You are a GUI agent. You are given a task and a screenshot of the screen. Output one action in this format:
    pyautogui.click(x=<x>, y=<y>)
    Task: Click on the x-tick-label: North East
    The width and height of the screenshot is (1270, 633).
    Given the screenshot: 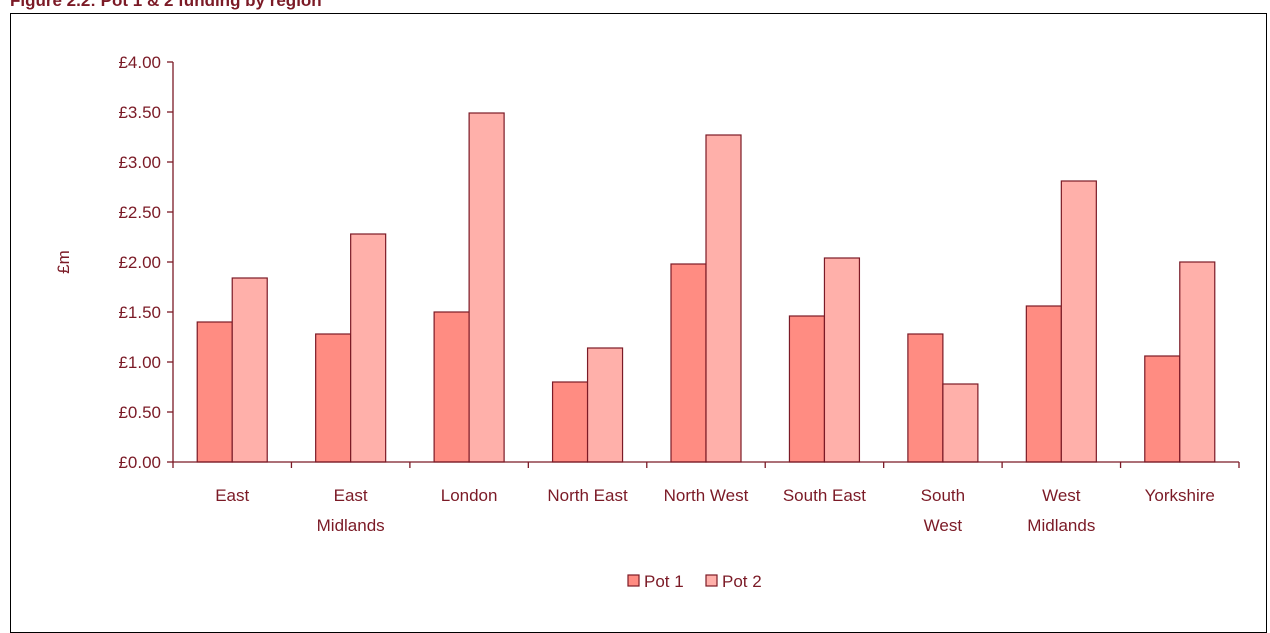 What is the action you would take?
    pyautogui.click(x=587, y=495)
    